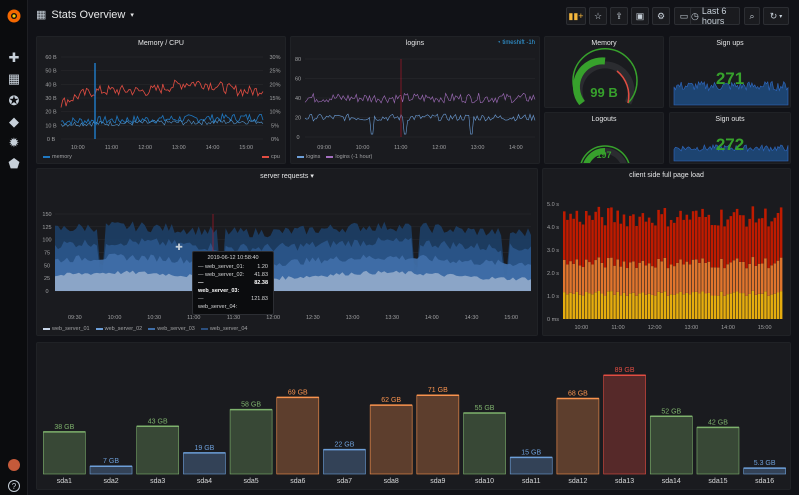 This screenshot has width=799, height=495. What do you see at coordinates (14, 485) in the screenshot?
I see `help-icon: ?` at bounding box center [14, 485].